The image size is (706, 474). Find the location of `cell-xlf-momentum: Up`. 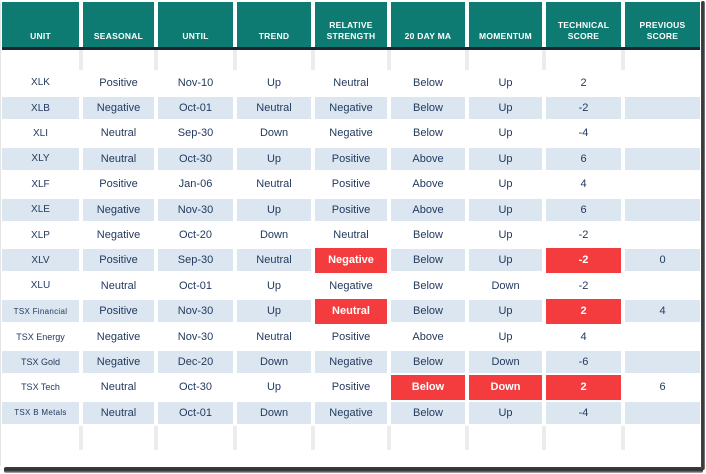

cell-xlf-momentum: Up is located at coordinates (505, 184).